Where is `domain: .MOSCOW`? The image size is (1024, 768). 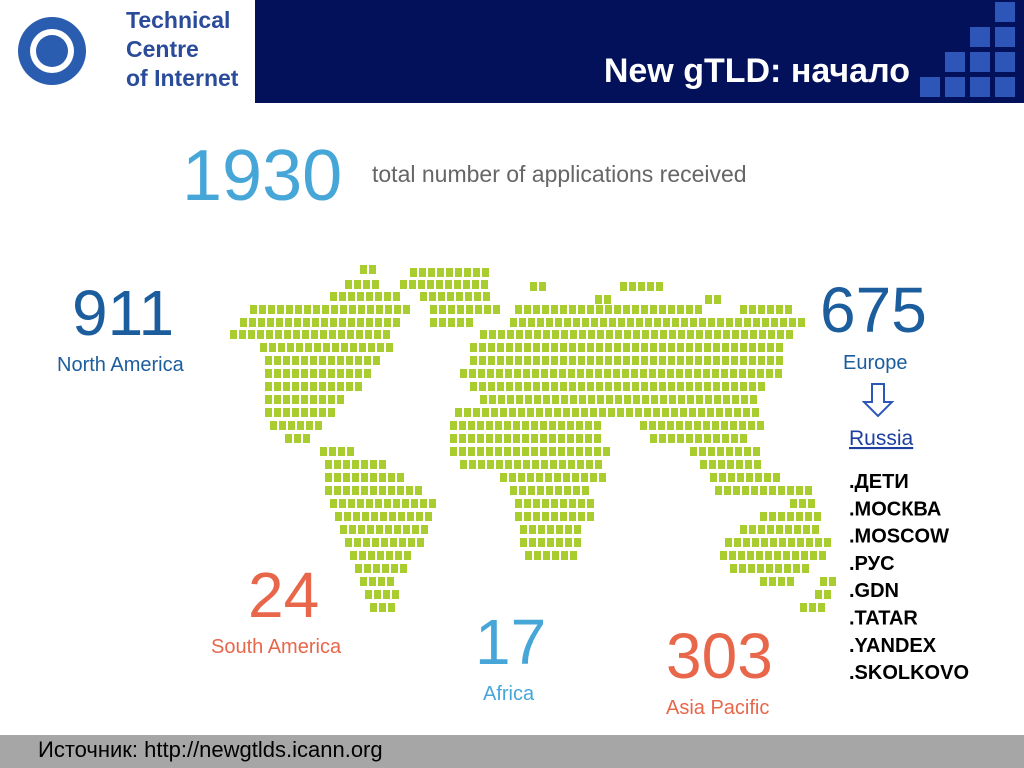
domain: .MOSCOW is located at coordinates (899, 537).